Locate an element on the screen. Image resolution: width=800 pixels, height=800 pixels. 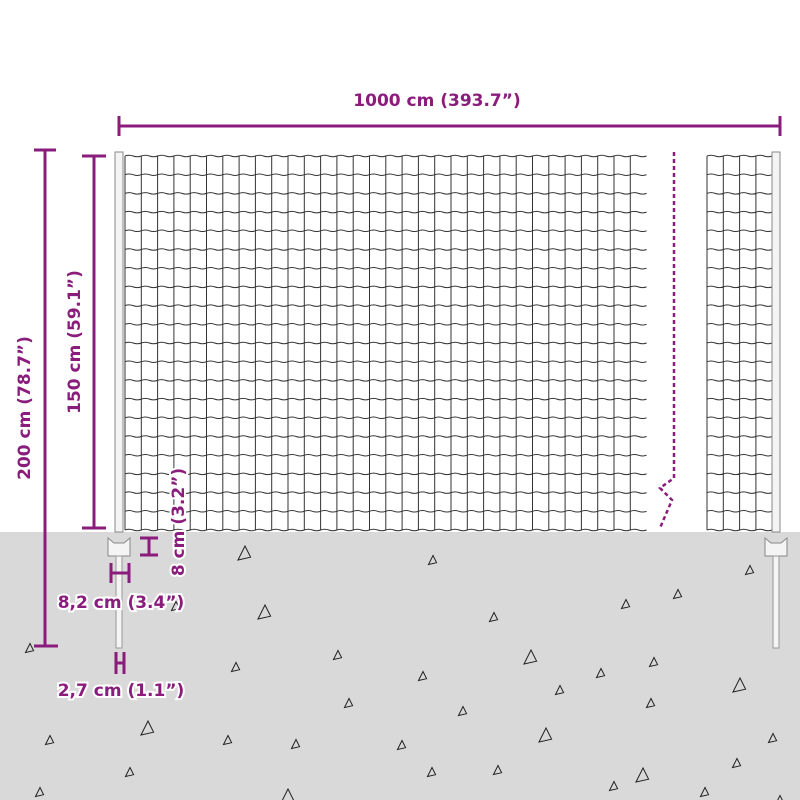
foot-width-dimension: 8,2 cm (3.4”) is located at coordinates (121, 589).